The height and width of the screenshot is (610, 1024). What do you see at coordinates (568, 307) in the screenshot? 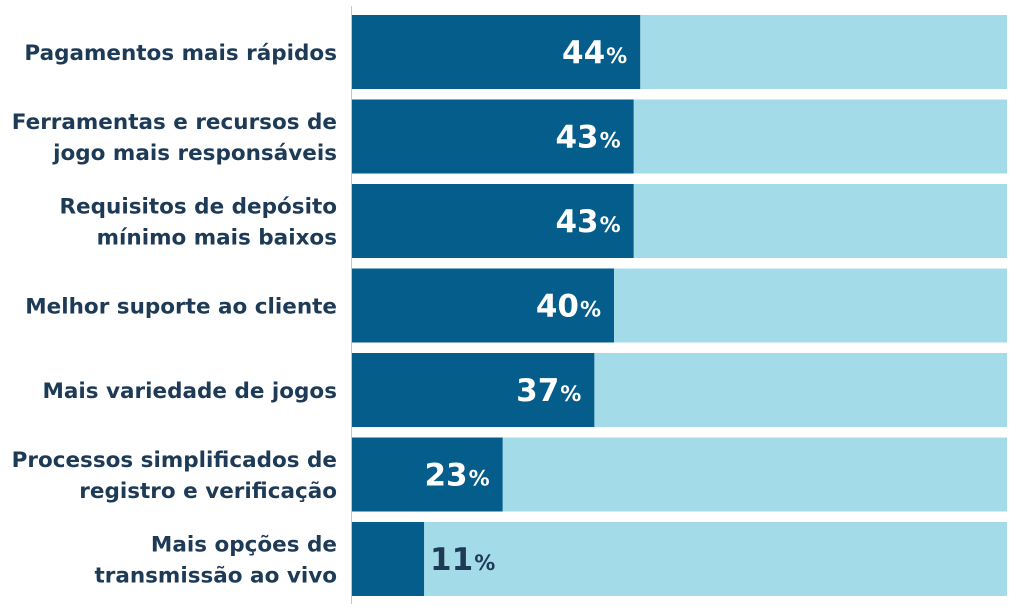
I see `value-label: 40%` at bounding box center [568, 307].